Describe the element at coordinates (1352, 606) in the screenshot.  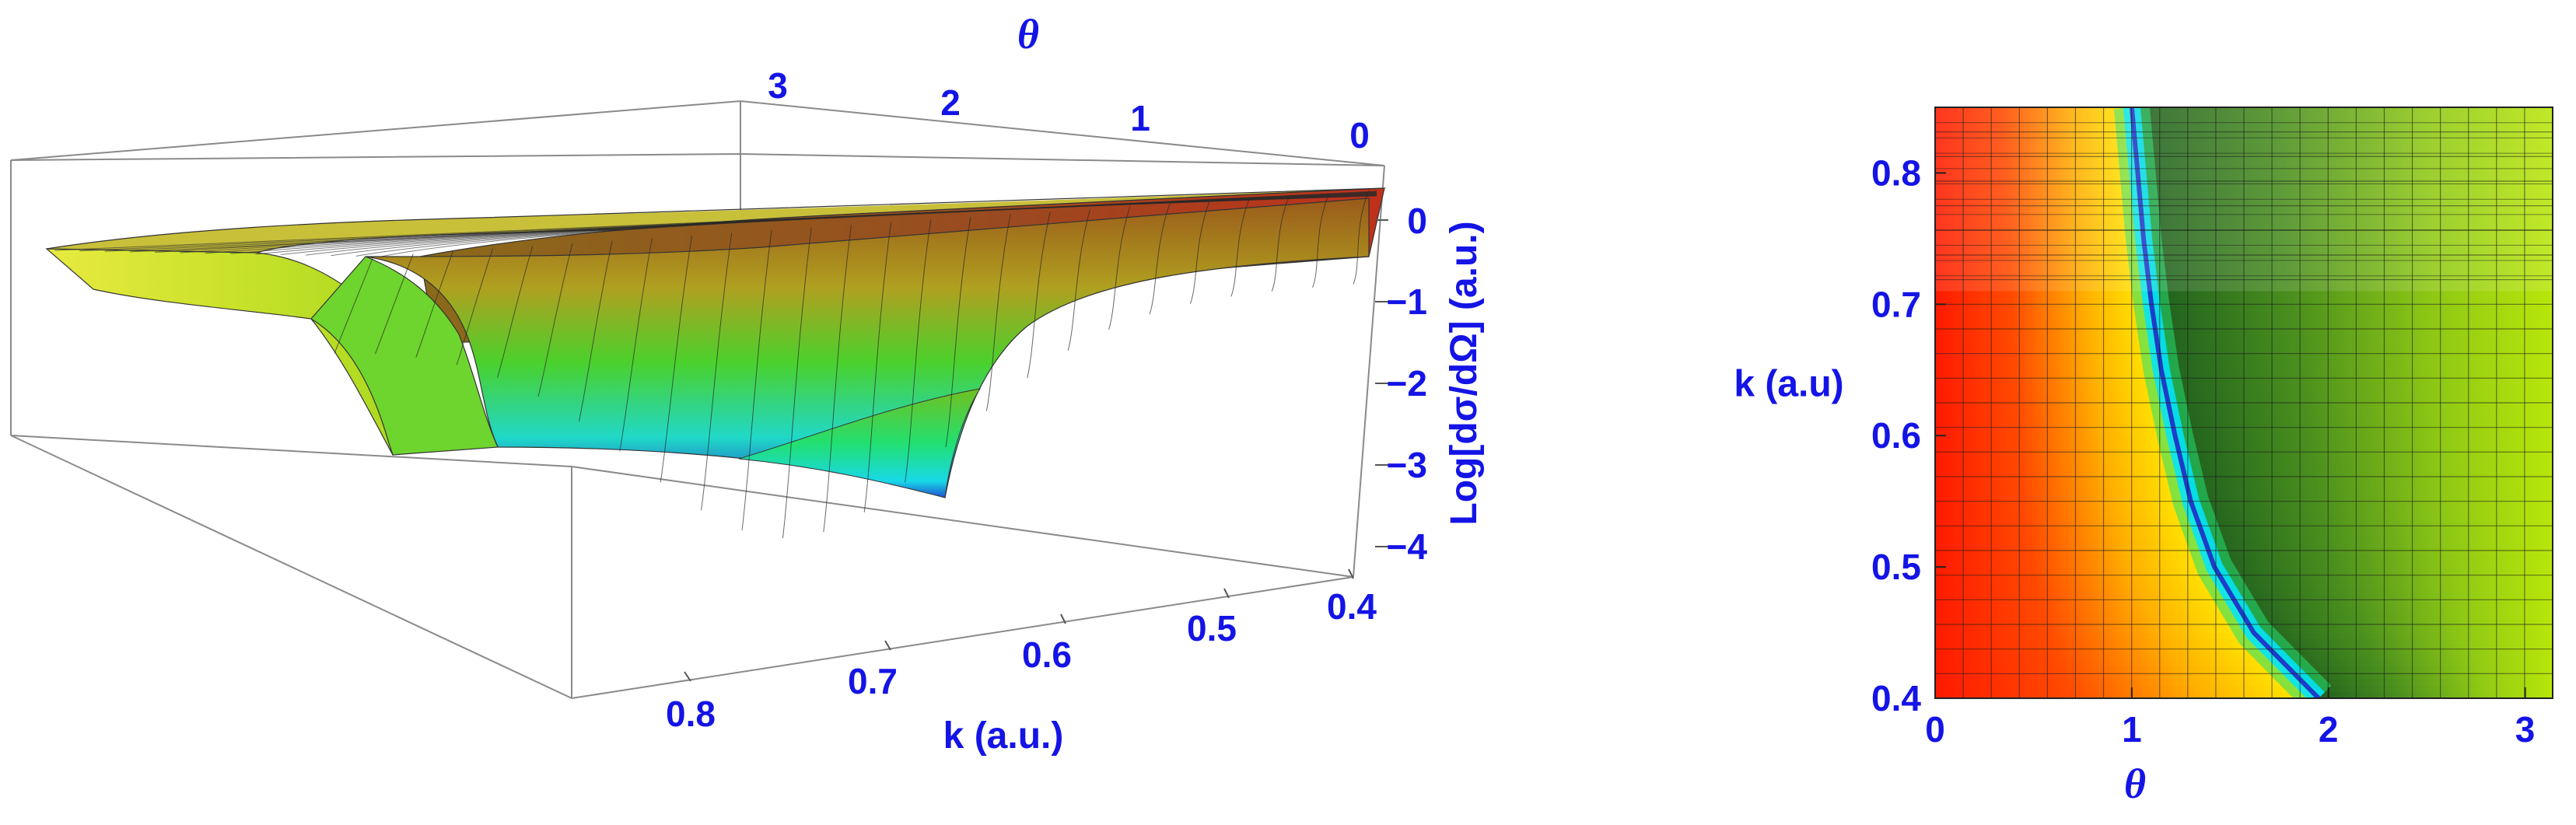
I see `k-tick-0.4: 0.4` at that location.